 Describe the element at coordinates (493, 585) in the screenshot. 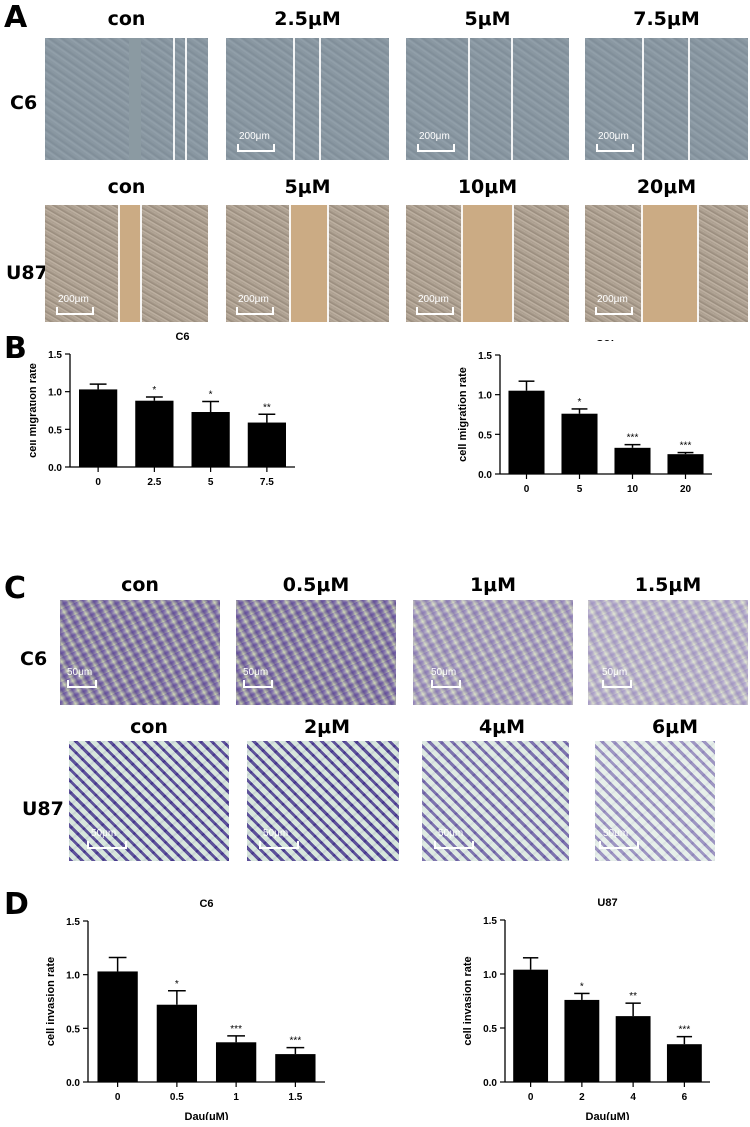

I see `column-label: 1μM` at that location.